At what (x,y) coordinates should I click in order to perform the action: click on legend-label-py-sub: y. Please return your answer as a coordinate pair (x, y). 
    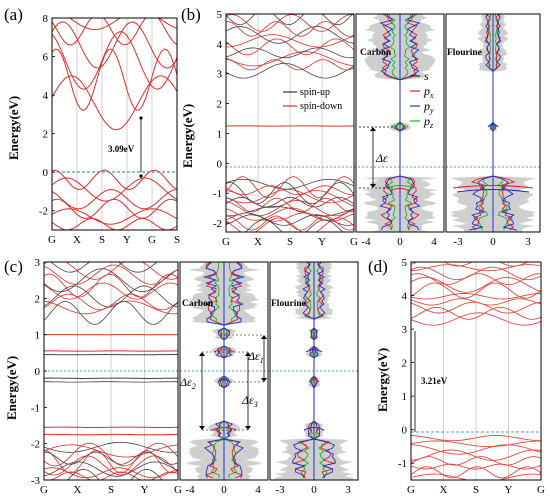
    Looking at the image, I should click on (431, 110).